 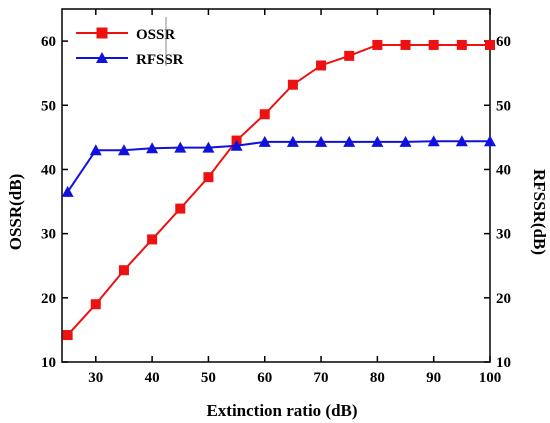 I want to click on y-right-tick-label: 50, so click(x=503, y=106).